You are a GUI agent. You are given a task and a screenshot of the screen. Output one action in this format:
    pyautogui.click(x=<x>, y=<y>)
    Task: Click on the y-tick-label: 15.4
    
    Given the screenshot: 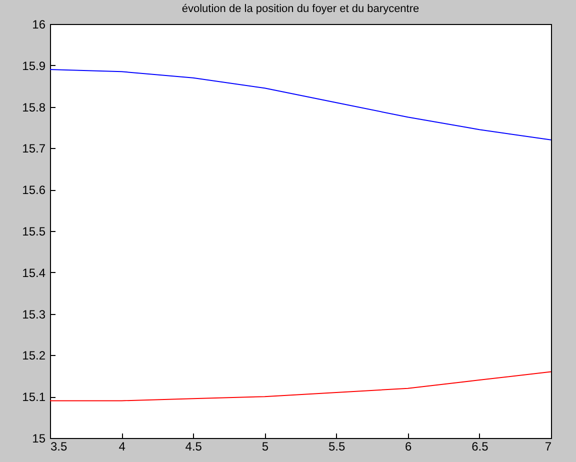 What is the action you would take?
    pyautogui.click(x=34, y=273)
    